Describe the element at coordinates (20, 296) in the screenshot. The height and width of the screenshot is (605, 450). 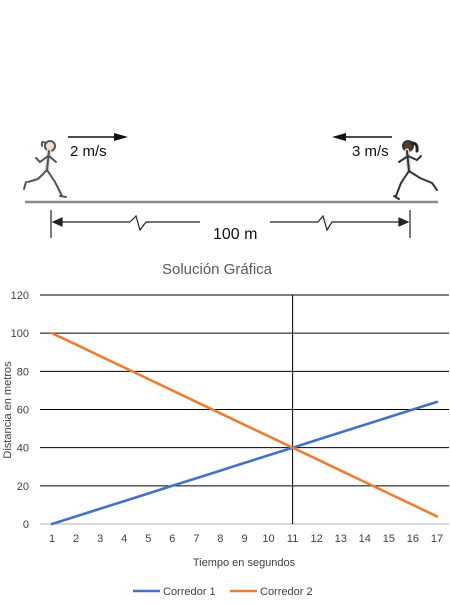
I see `y-tick-label: 120` at that location.